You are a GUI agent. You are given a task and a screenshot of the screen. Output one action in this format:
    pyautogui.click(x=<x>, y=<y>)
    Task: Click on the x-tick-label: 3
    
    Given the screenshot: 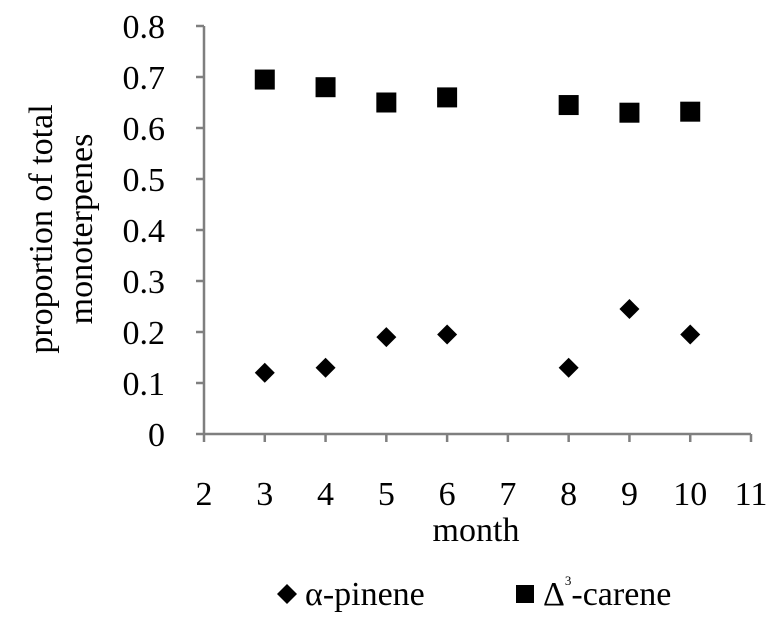 What is the action you would take?
    pyautogui.click(x=264, y=494)
    